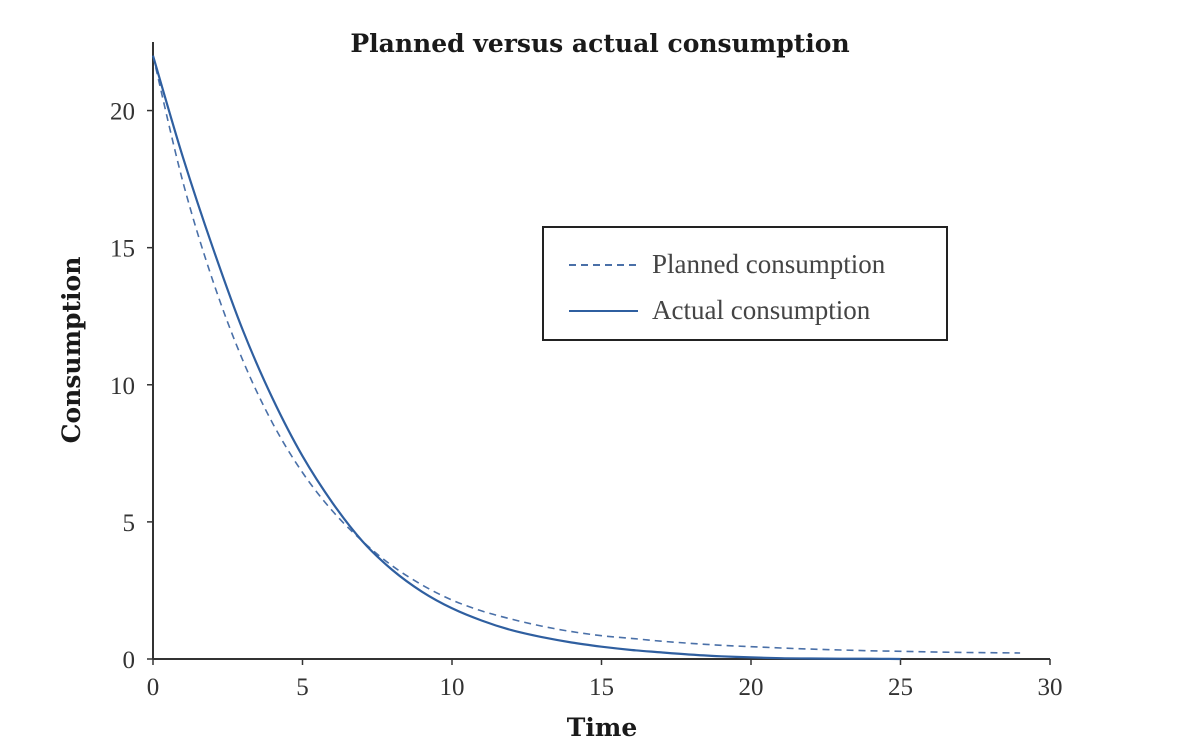 The image size is (1200, 751). Describe the element at coordinates (153, 687) in the screenshot. I see `x-tick-label: 0` at that location.